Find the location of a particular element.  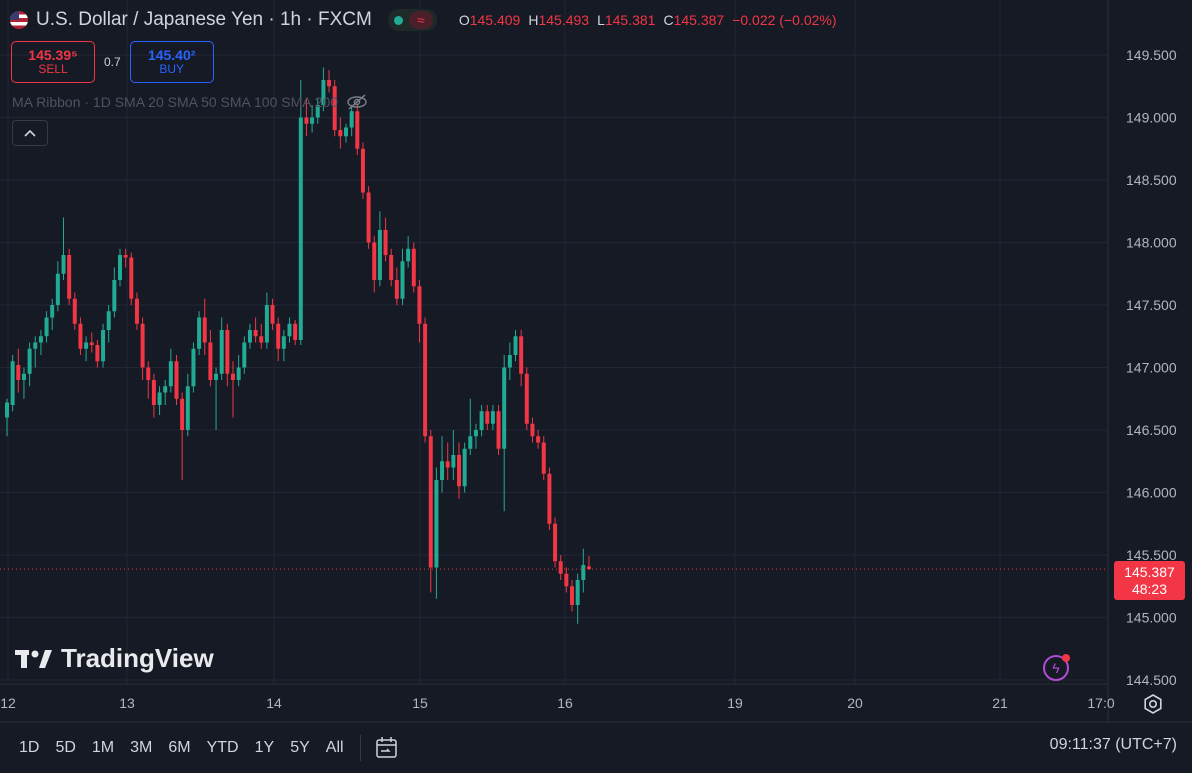

range-3m: 3M is located at coordinates (141, 747).